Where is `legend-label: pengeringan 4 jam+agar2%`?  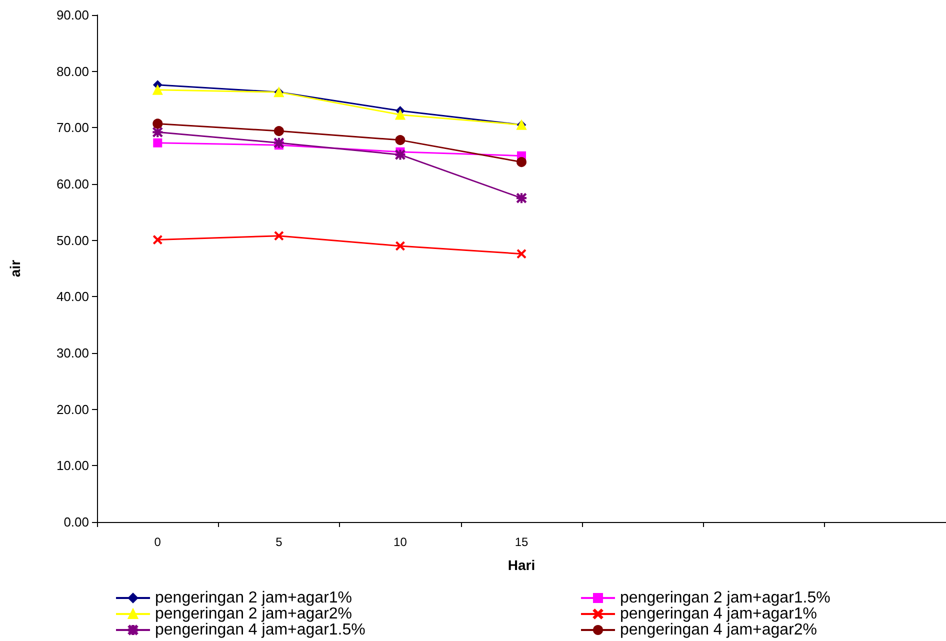
legend-label: pengeringan 4 jam+agar2% is located at coordinates (719, 630).